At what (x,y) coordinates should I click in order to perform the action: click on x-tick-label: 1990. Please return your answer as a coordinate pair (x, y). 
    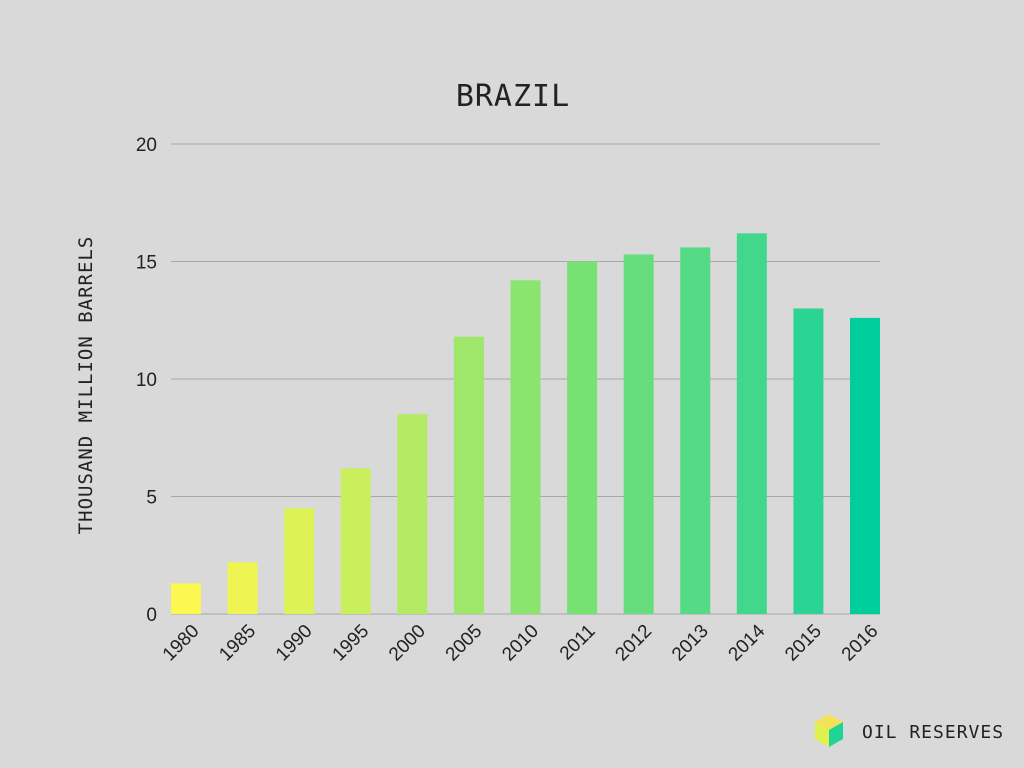
    Looking at the image, I should click on (294, 643).